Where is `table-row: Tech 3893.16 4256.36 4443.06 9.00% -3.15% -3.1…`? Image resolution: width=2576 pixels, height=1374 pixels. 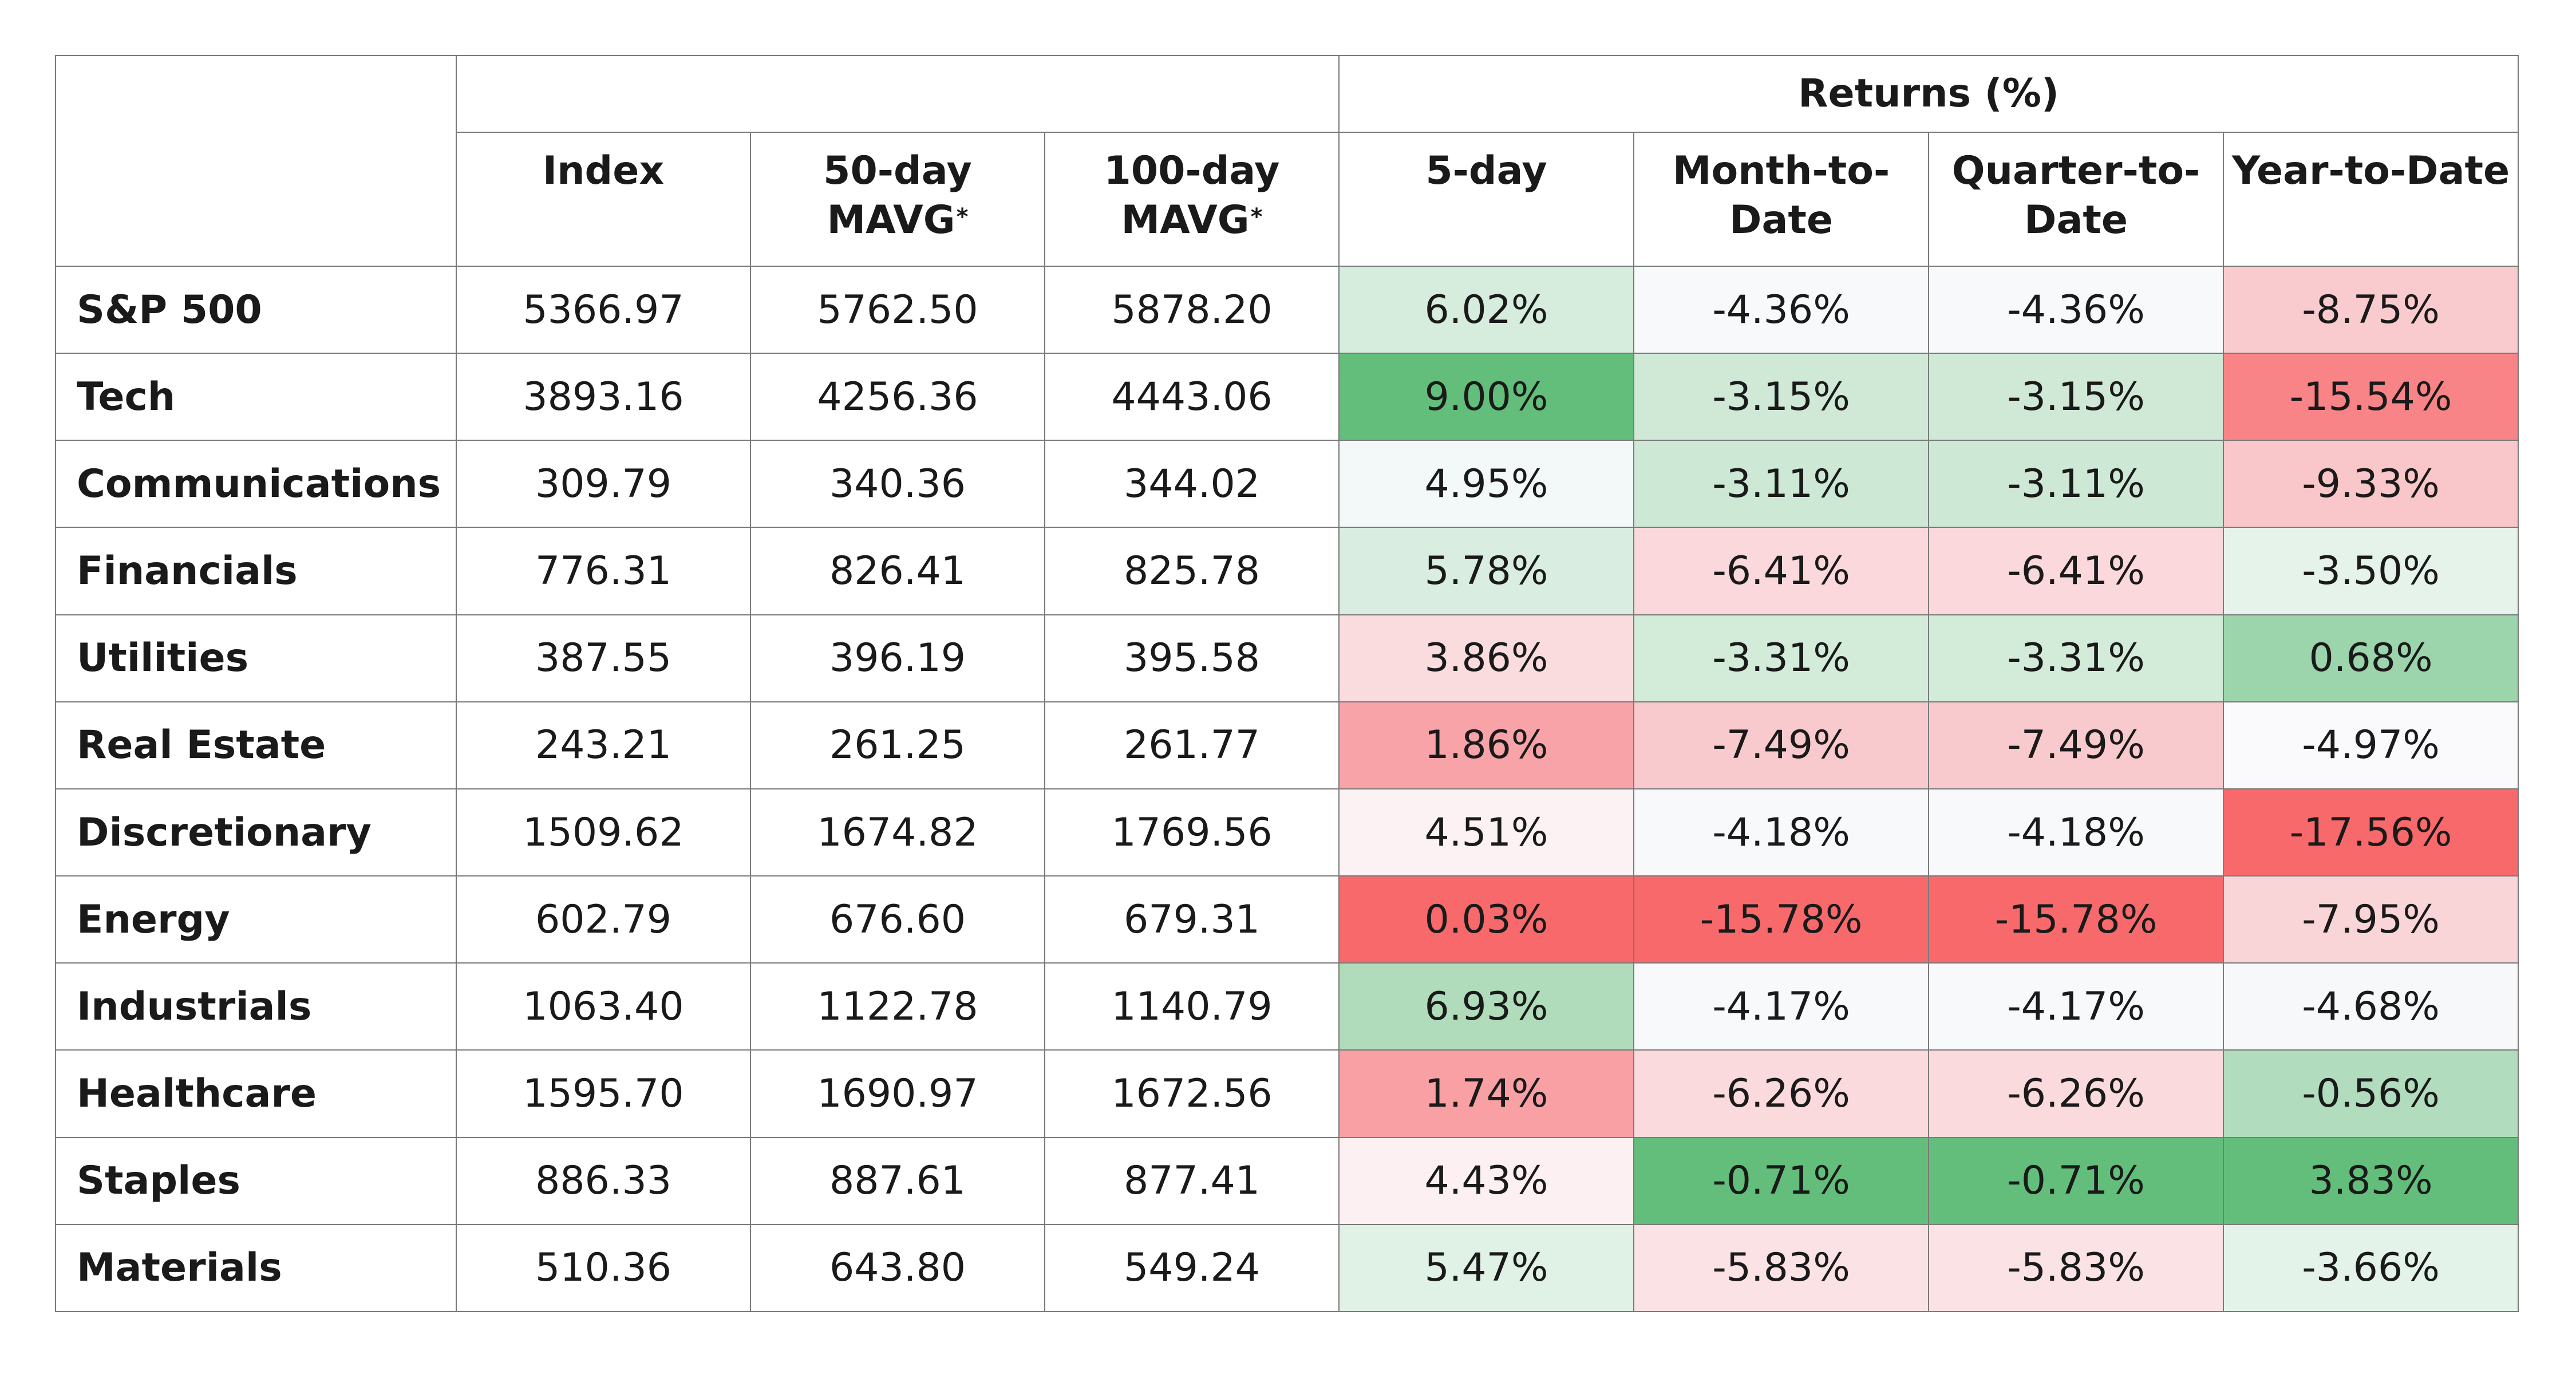 table-row: Tech 3893.16 4256.36 4443.06 9.00% -3.15% -3.1… is located at coordinates (1287, 397).